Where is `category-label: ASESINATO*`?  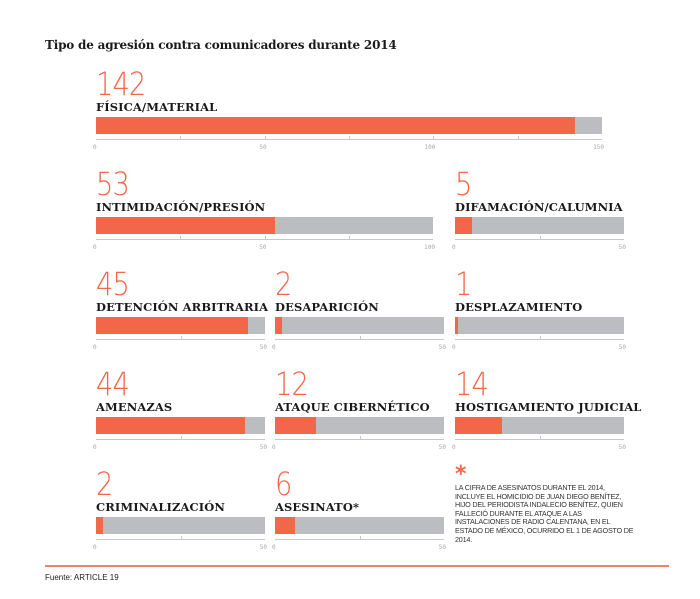 category-label: ASESINATO* is located at coordinates (317, 507).